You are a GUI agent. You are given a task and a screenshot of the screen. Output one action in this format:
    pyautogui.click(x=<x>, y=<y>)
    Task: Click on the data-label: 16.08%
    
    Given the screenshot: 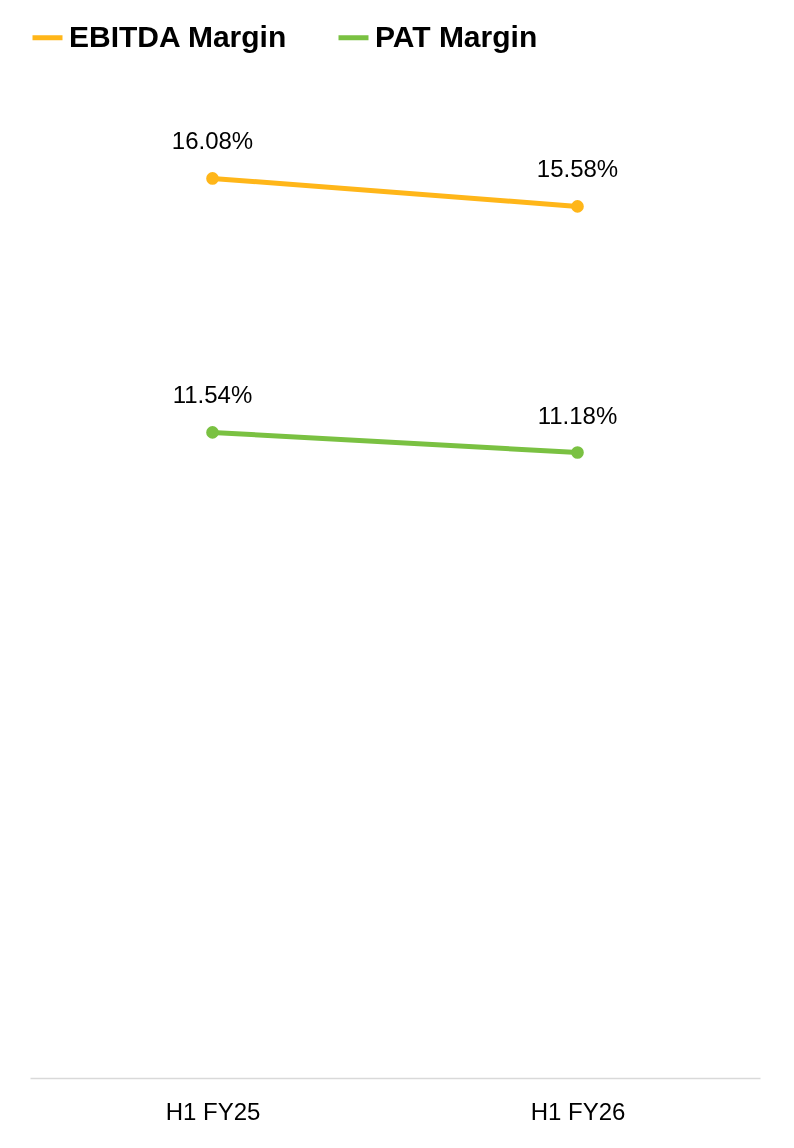 What is the action you would take?
    pyautogui.click(x=212, y=141)
    